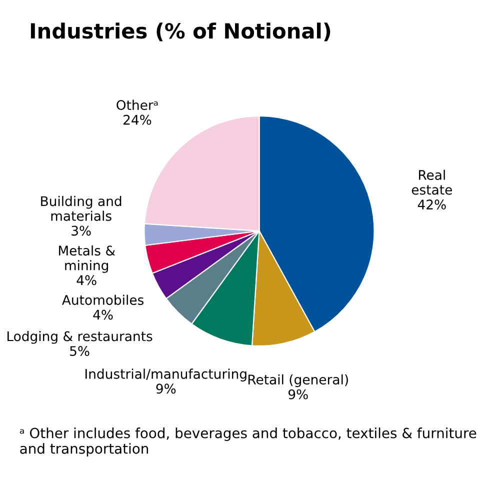 The height and width of the screenshot is (503, 484). What do you see at coordinates (138, 119) in the screenshot?
I see `data-label: 24%` at bounding box center [138, 119].